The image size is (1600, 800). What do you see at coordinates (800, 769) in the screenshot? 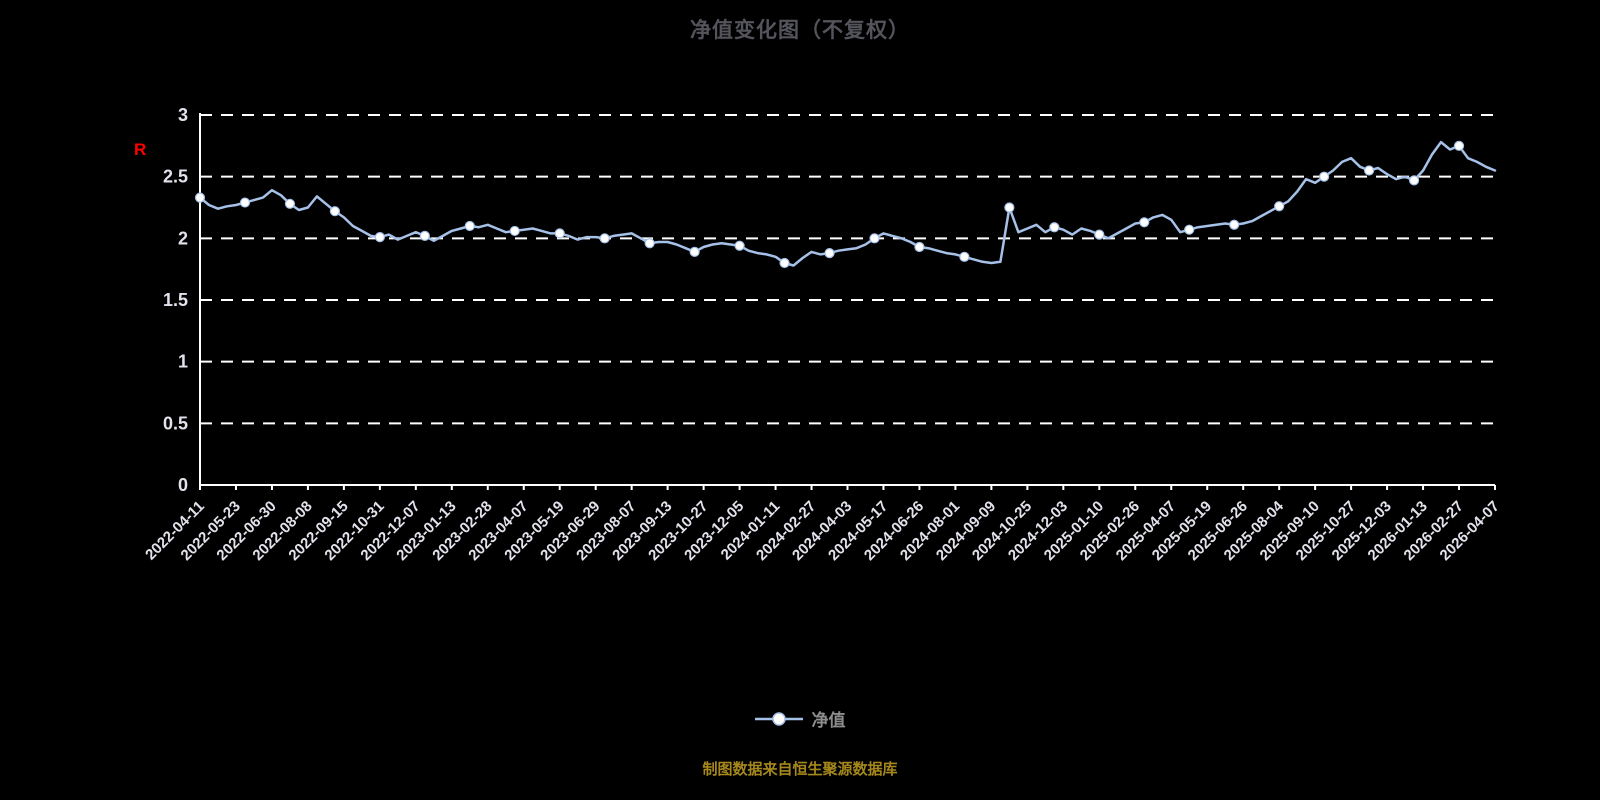
I see `source-note: 制图数据来自恒生聚源数据库` at bounding box center [800, 769].